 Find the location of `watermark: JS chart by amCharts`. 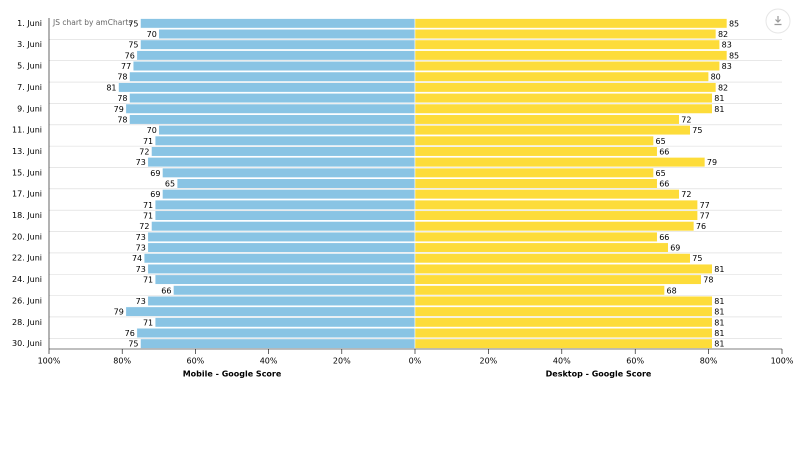

watermark: JS chart by amCharts is located at coordinates (92, 22).